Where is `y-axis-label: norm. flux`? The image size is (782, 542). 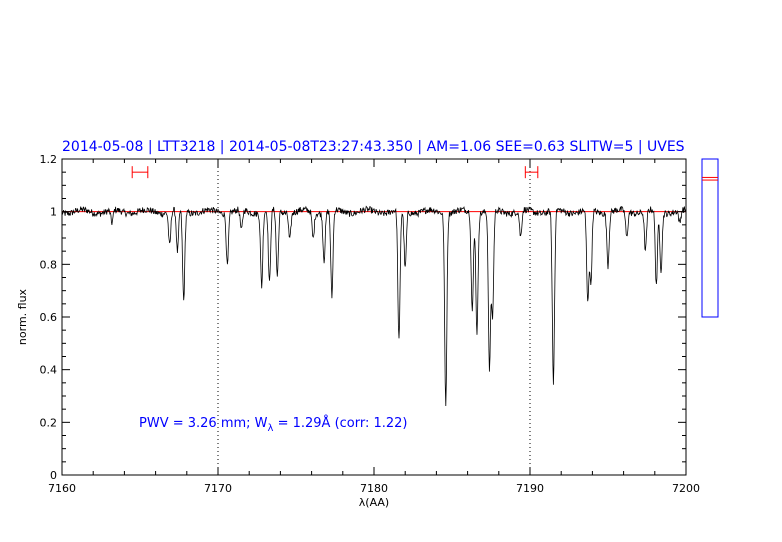 y-axis-label: norm. flux is located at coordinates (22, 316).